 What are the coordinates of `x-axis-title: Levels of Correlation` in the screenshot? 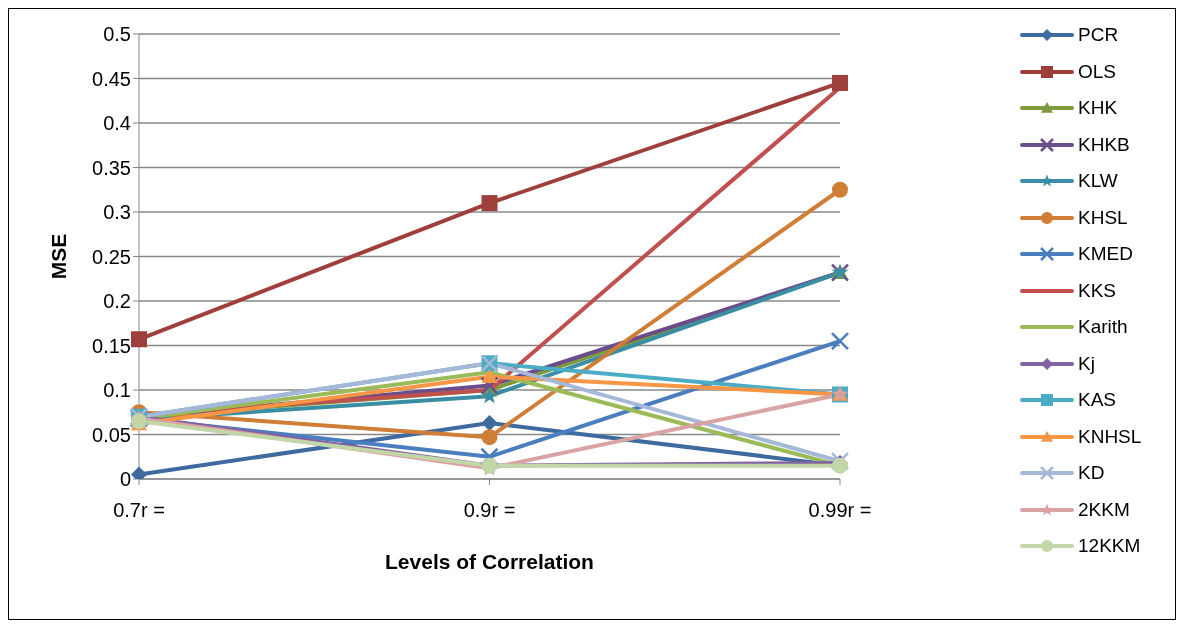 It's located at (489, 561).